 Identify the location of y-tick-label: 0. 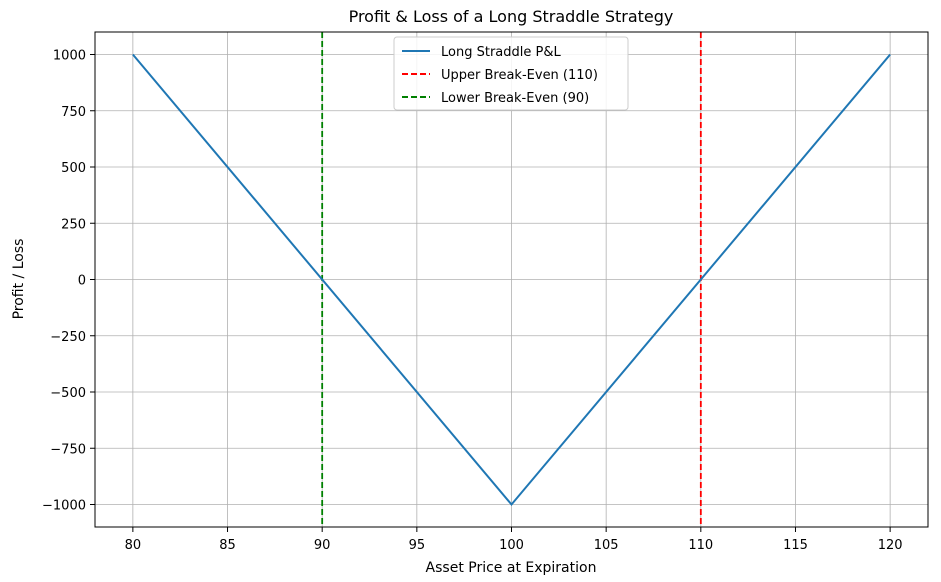
(82, 281).